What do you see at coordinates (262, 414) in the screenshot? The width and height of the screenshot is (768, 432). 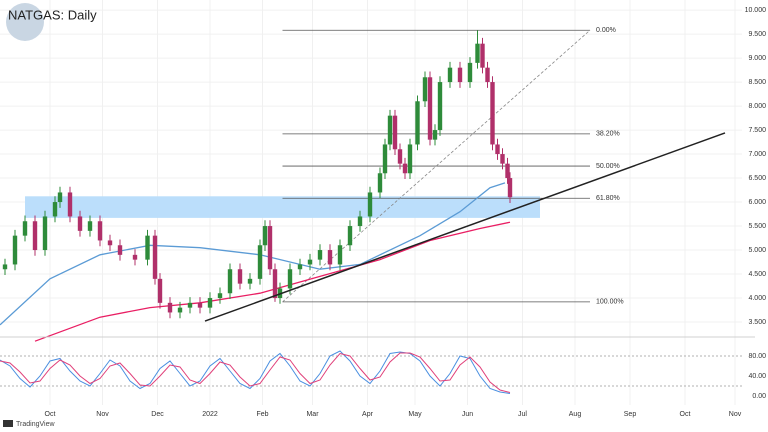 I see `x-tick-label: Feb` at bounding box center [262, 414].